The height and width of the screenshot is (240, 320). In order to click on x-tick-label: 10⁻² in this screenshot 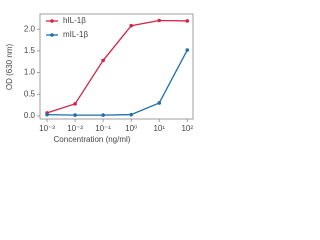, I will do `click(75, 128)`.